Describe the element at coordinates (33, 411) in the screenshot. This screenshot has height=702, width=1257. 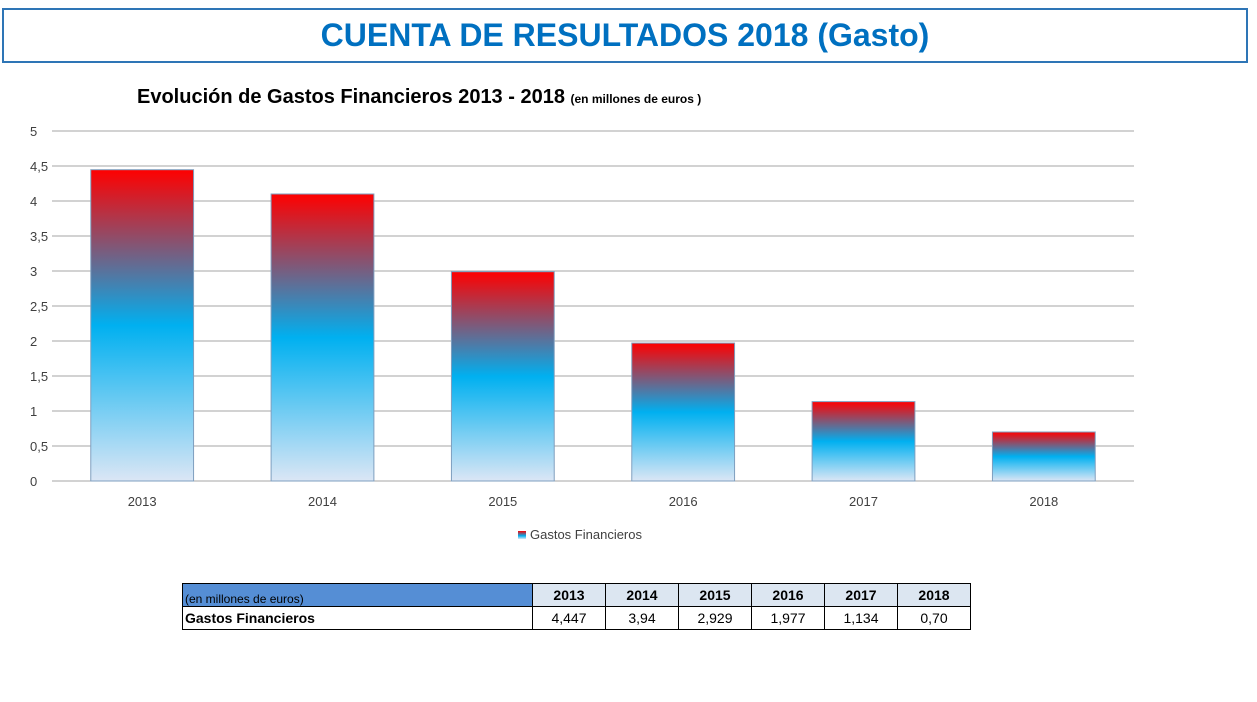
I see `y-tick-label: 1` at that location.